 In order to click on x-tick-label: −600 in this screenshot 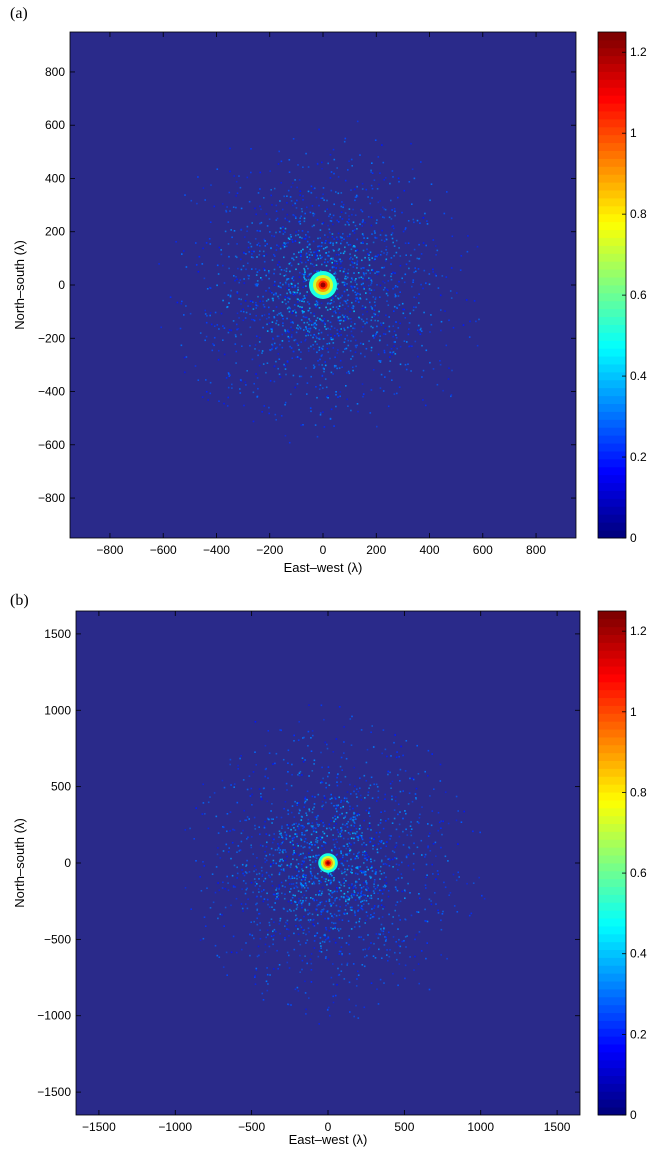, I will do `click(163, 550)`.